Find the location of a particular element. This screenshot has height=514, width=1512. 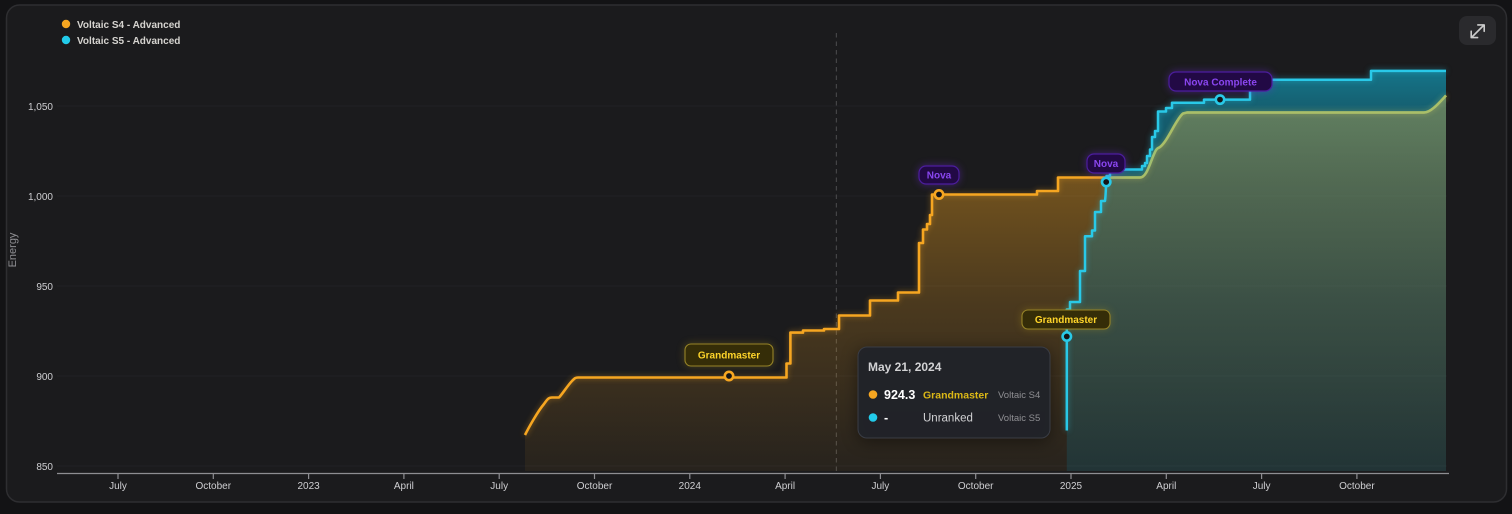

svg-text: Energy is located at coordinates (13, 249).